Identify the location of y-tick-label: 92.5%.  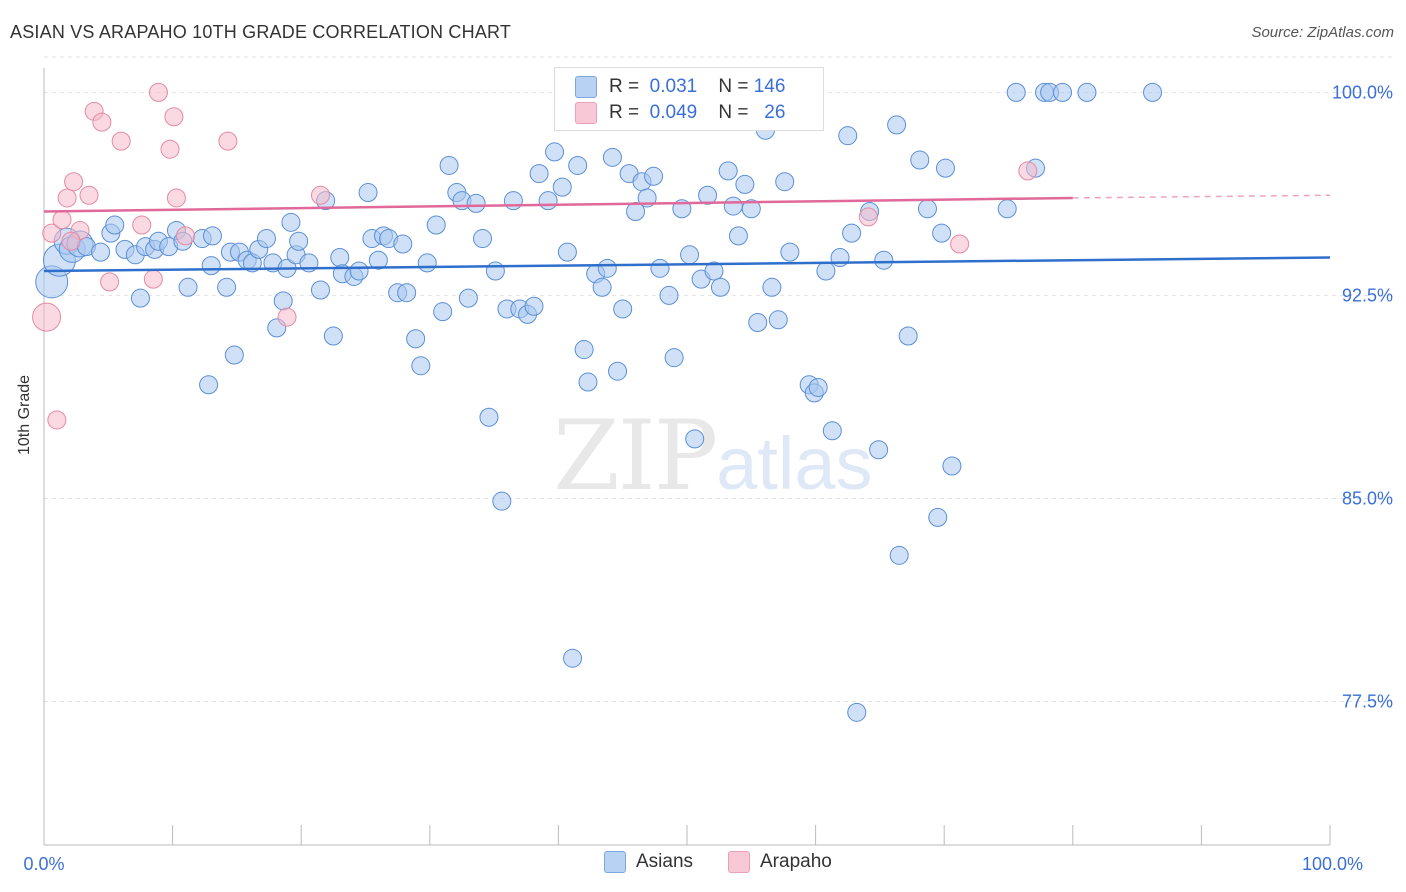
(1367, 295).